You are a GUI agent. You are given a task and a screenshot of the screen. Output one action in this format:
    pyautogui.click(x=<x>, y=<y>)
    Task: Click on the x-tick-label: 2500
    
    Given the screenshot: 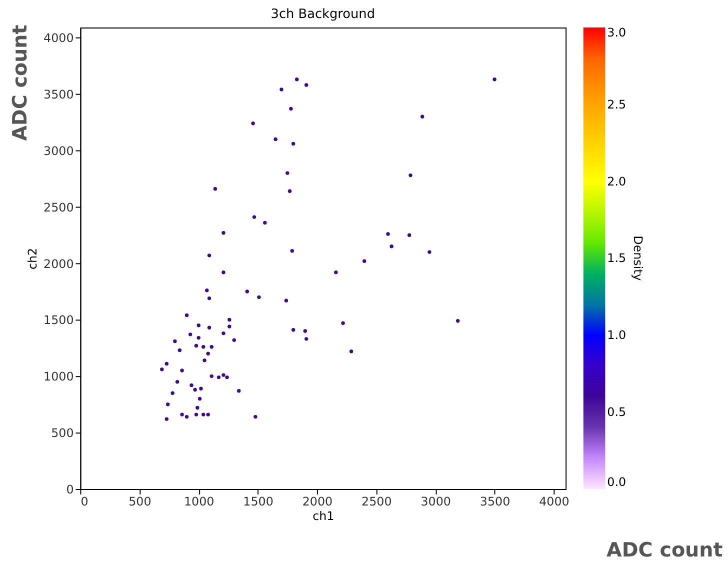 What is the action you would take?
    pyautogui.click(x=377, y=501)
    